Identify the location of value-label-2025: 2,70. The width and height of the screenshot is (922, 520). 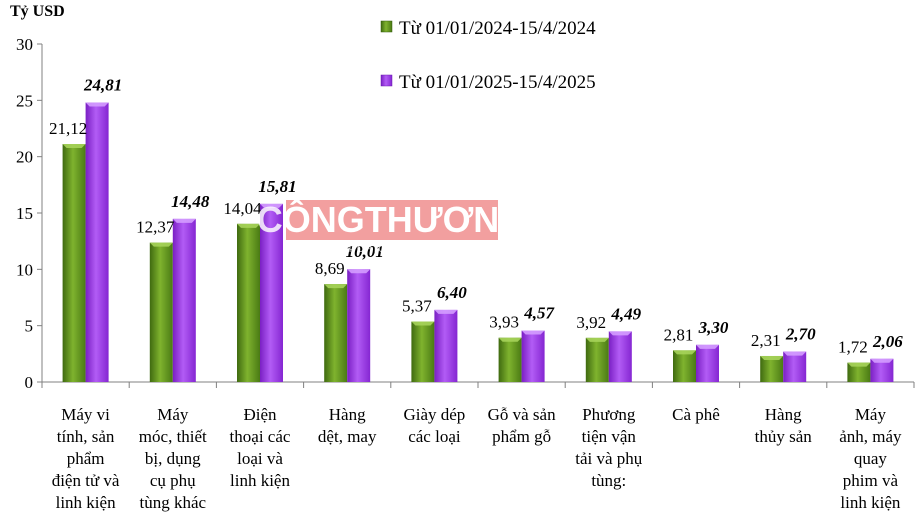
(800, 334).